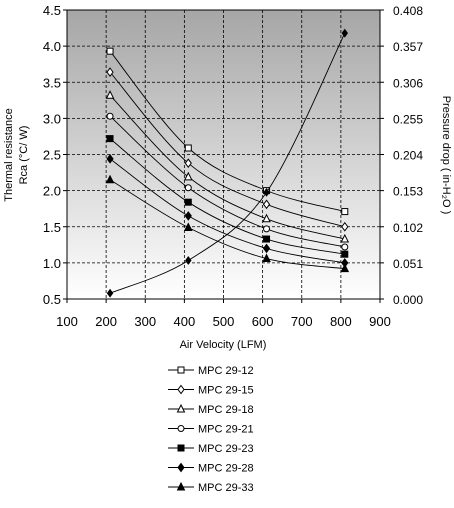 This screenshot has height=508, width=454. I want to click on y-tick-label: 1.5, so click(52, 227).